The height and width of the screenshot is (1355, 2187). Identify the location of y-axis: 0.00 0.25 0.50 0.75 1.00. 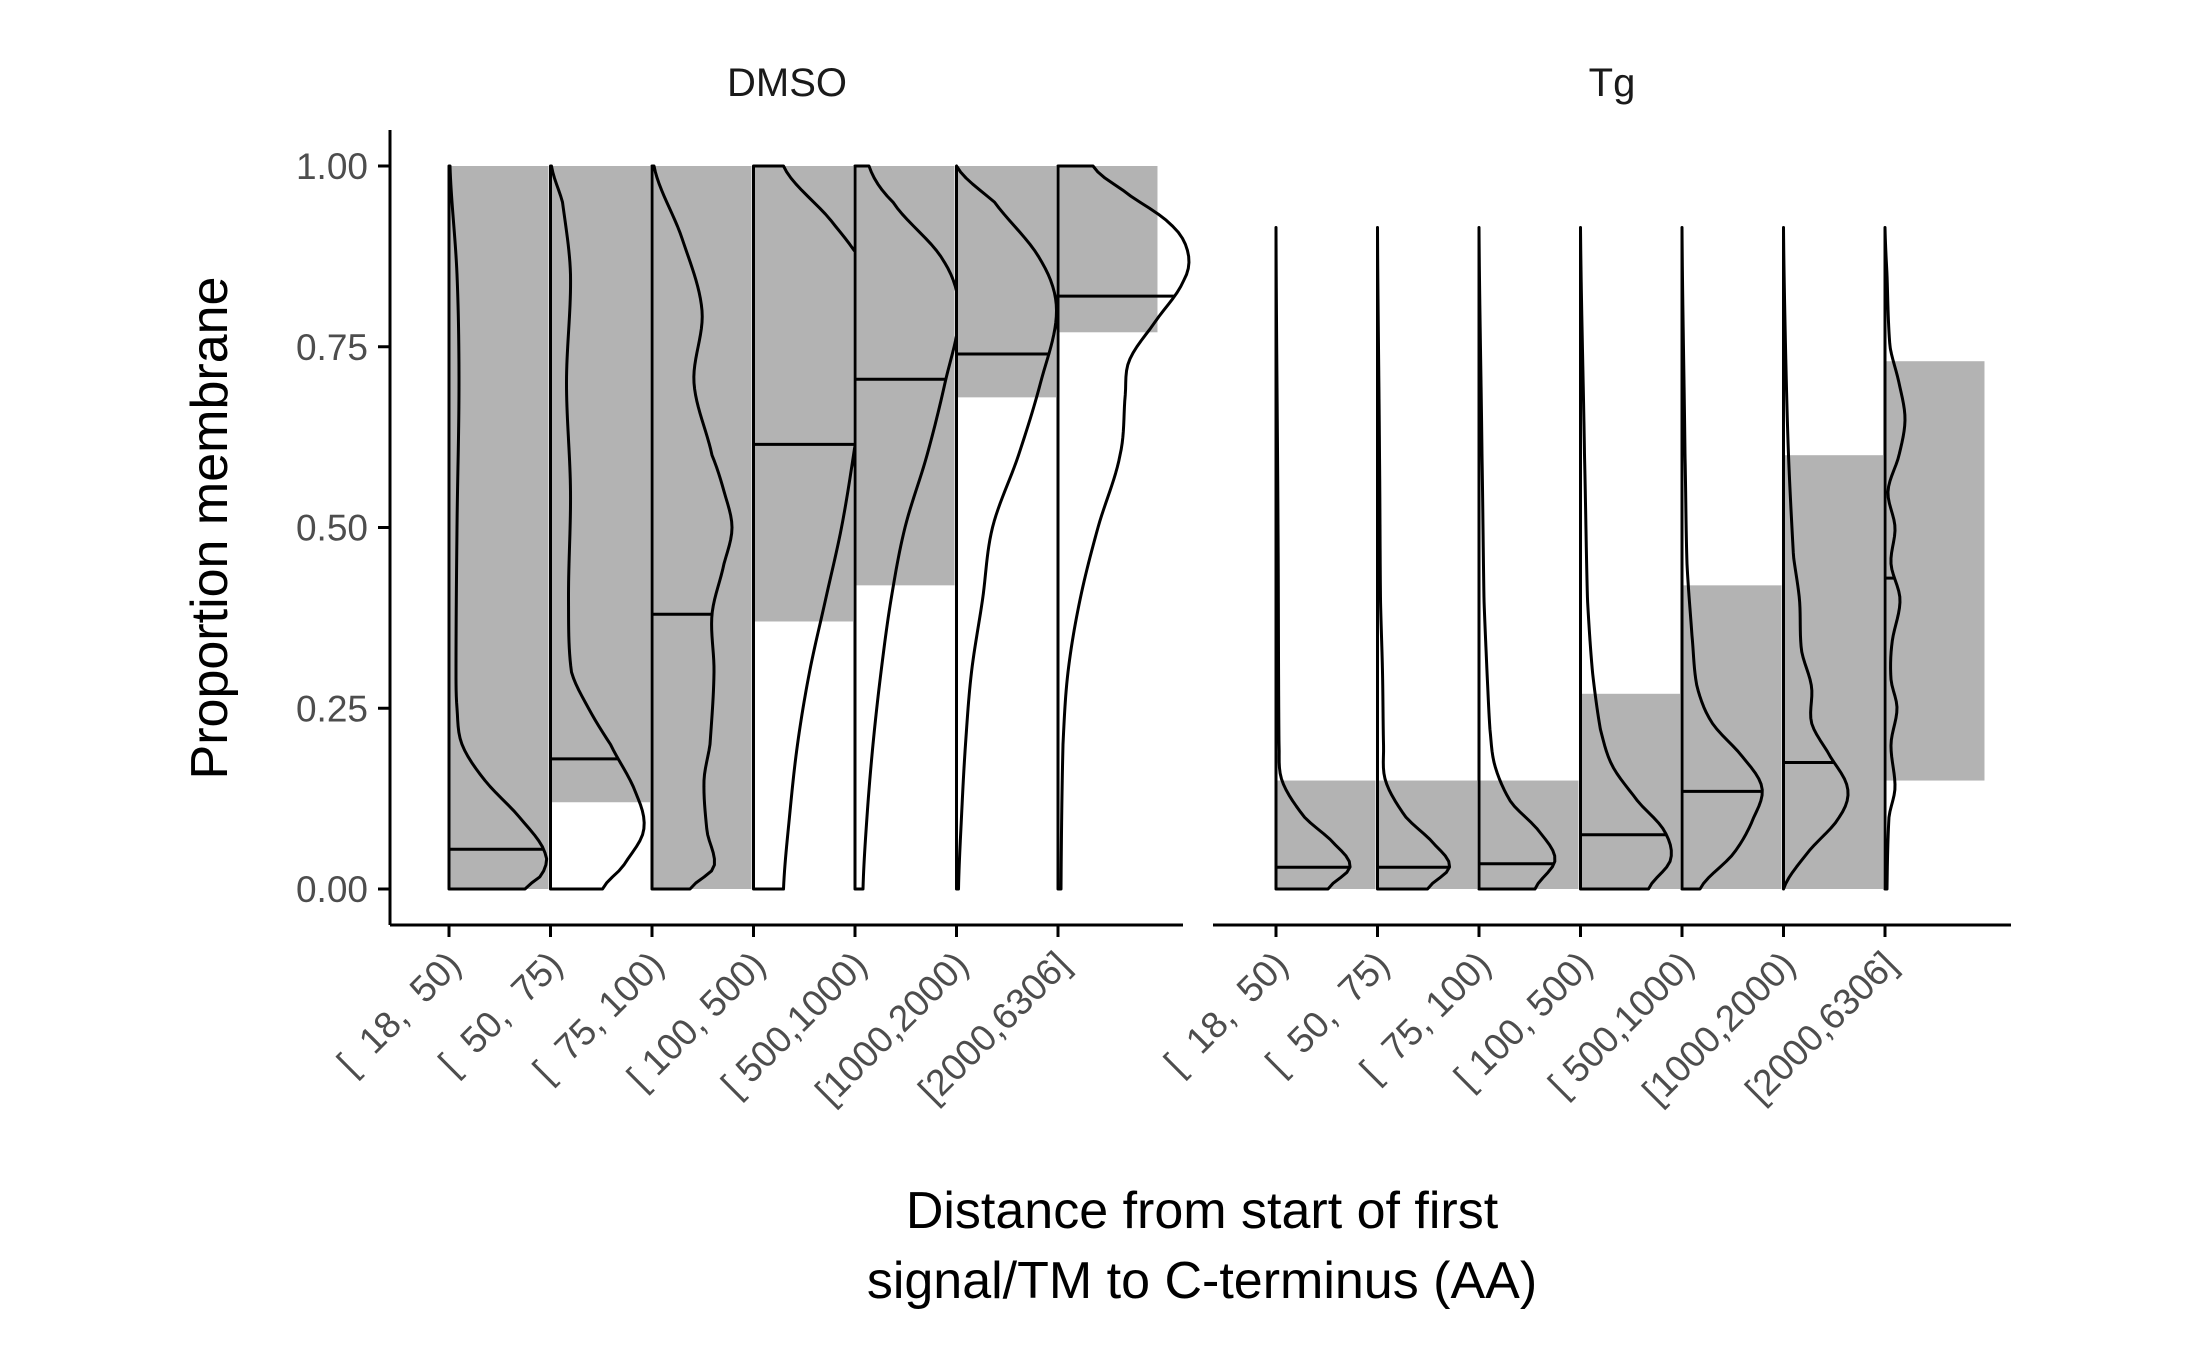
(344, 527).